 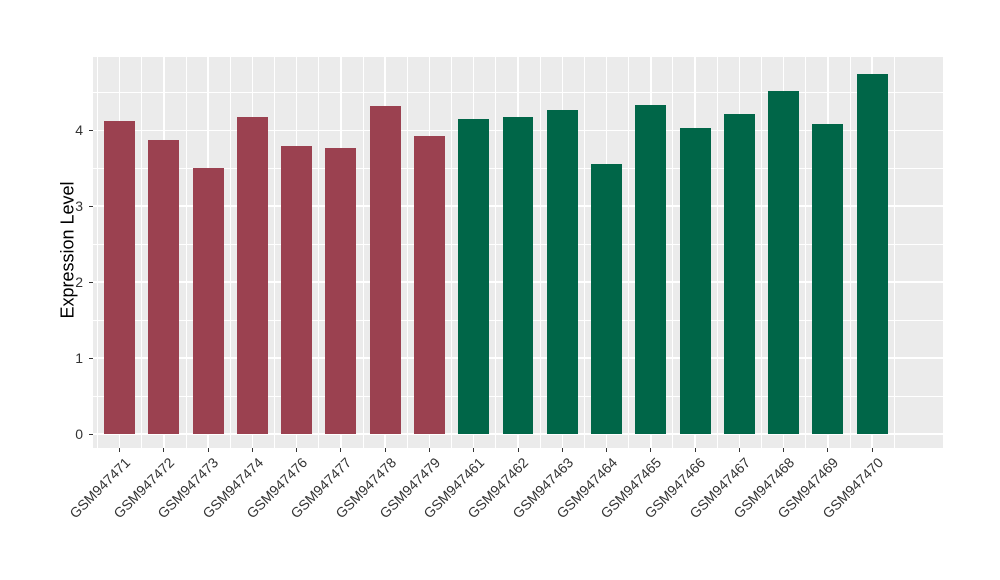 What do you see at coordinates (518, 92) in the screenshot?
I see `h-gridline-minor` at bounding box center [518, 92].